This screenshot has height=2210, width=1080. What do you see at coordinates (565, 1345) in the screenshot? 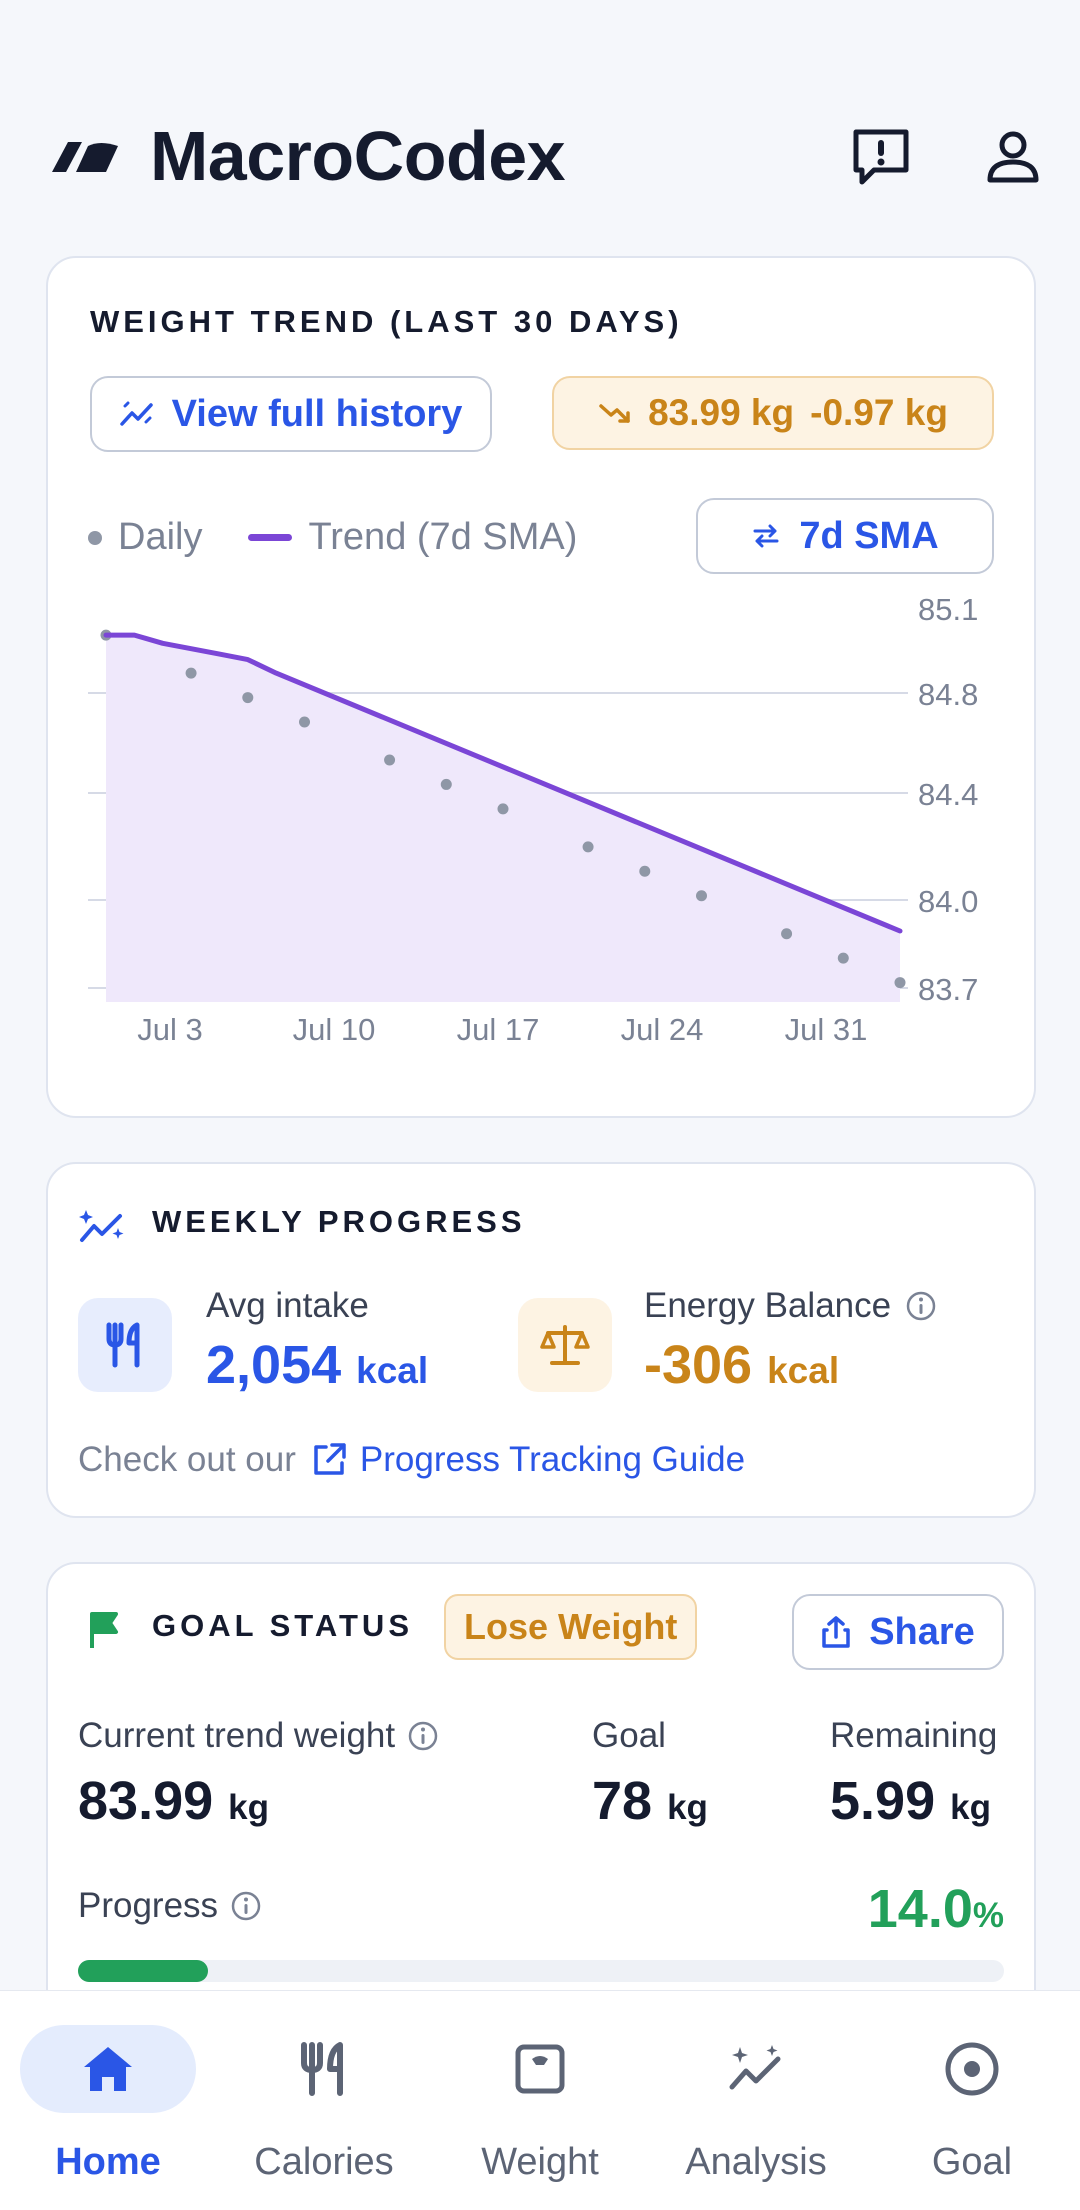
I see `balance-scale-icon` at bounding box center [565, 1345].